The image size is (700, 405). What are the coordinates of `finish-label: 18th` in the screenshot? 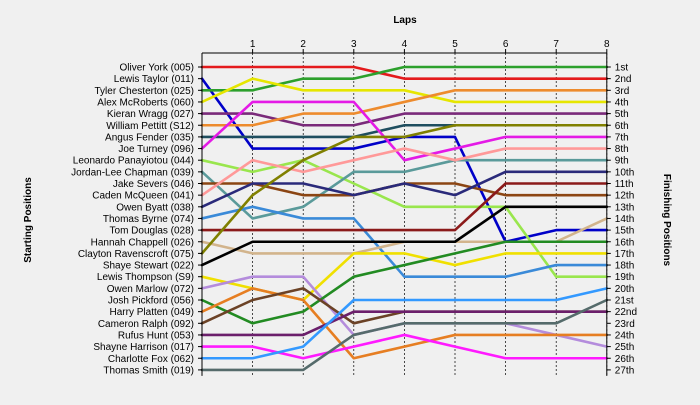 It's located at (624, 266).